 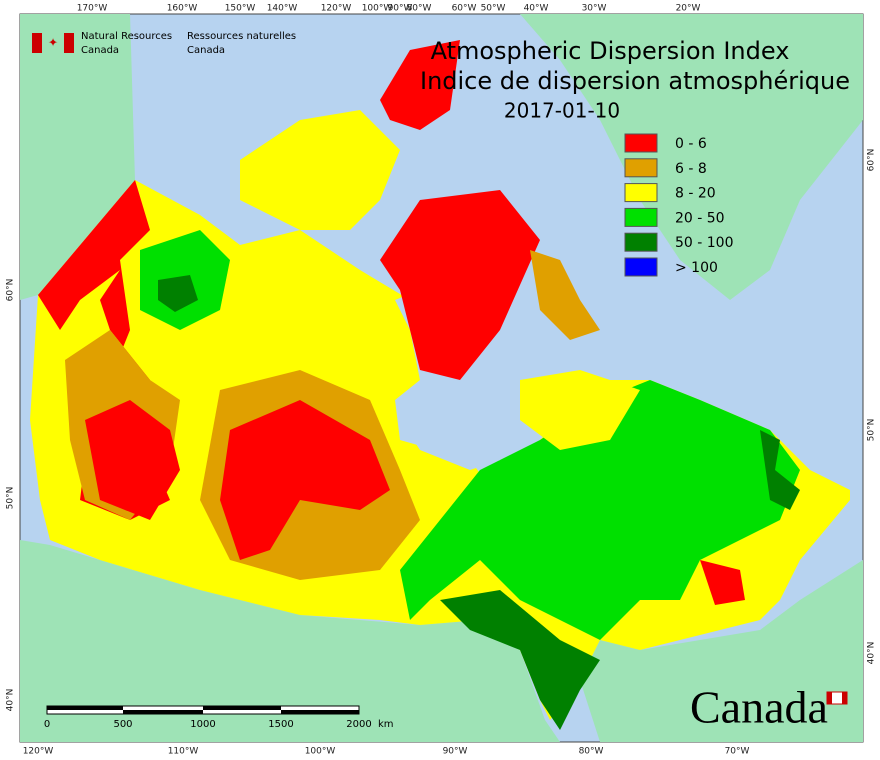 What do you see at coordinates (737, 752) in the screenshot?
I see `bottom-label: 70°W` at bounding box center [737, 752].